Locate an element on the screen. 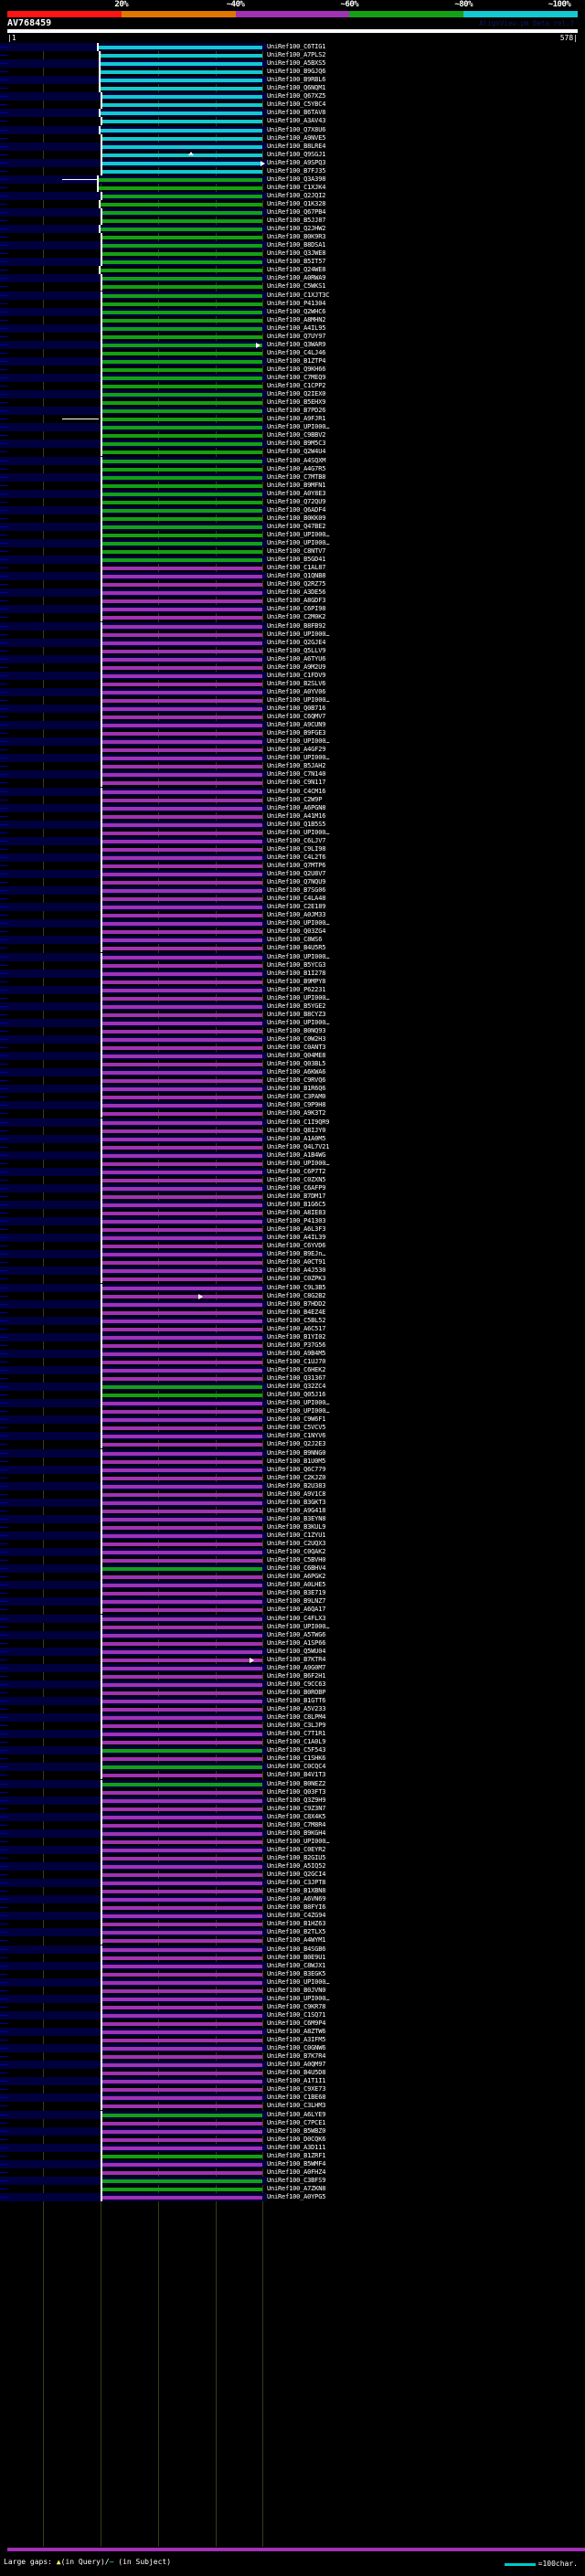 This screenshot has width=585, height=2576. alignment-row: UniRef100_B5YGE2 is located at coordinates (293, 1006).